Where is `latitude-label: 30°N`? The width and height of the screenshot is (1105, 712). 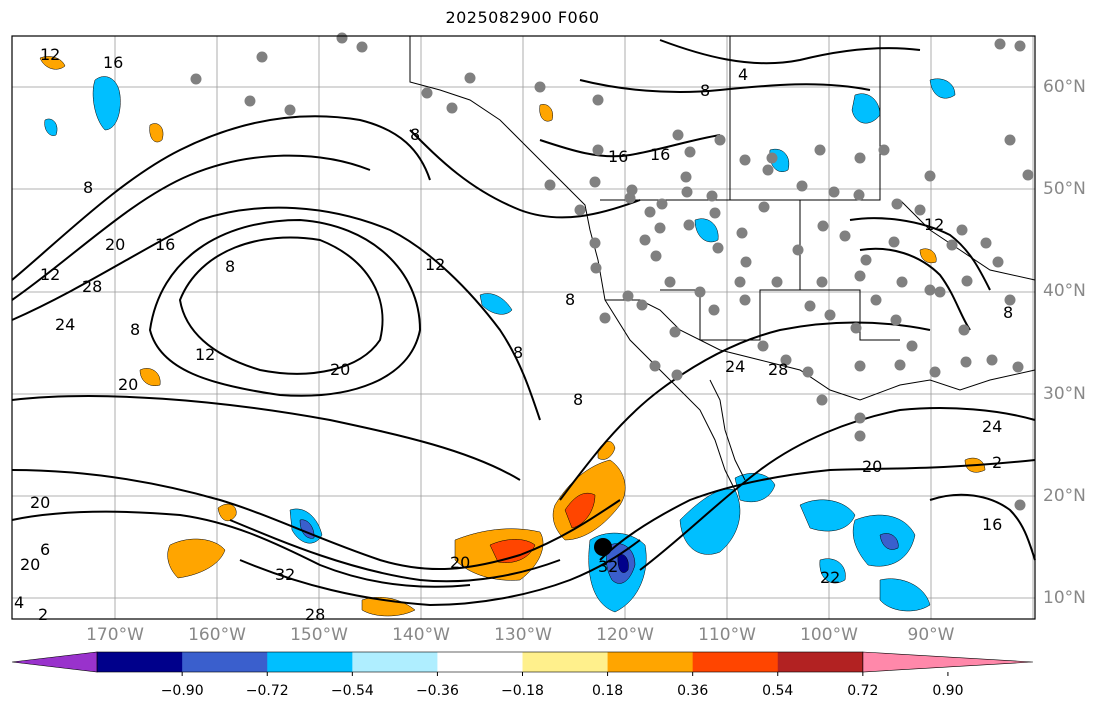 latitude-label: 30°N is located at coordinates (1064, 393).